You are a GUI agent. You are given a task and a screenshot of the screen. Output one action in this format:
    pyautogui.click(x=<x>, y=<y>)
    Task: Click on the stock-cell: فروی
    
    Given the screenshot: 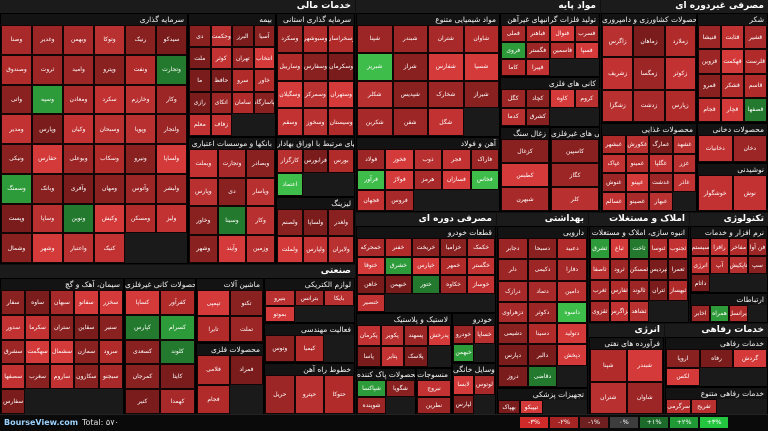 What is the action you would take?
    pyautogui.click(x=513, y=50)
    